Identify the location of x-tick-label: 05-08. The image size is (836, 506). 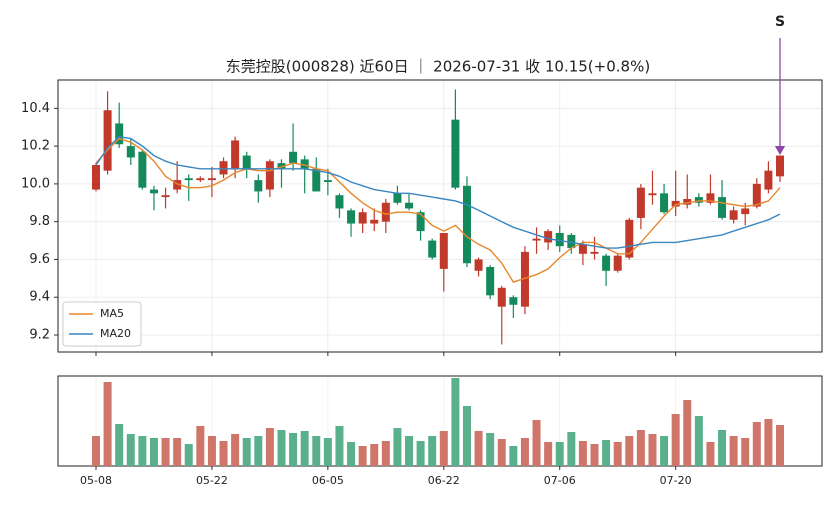
(96, 480).